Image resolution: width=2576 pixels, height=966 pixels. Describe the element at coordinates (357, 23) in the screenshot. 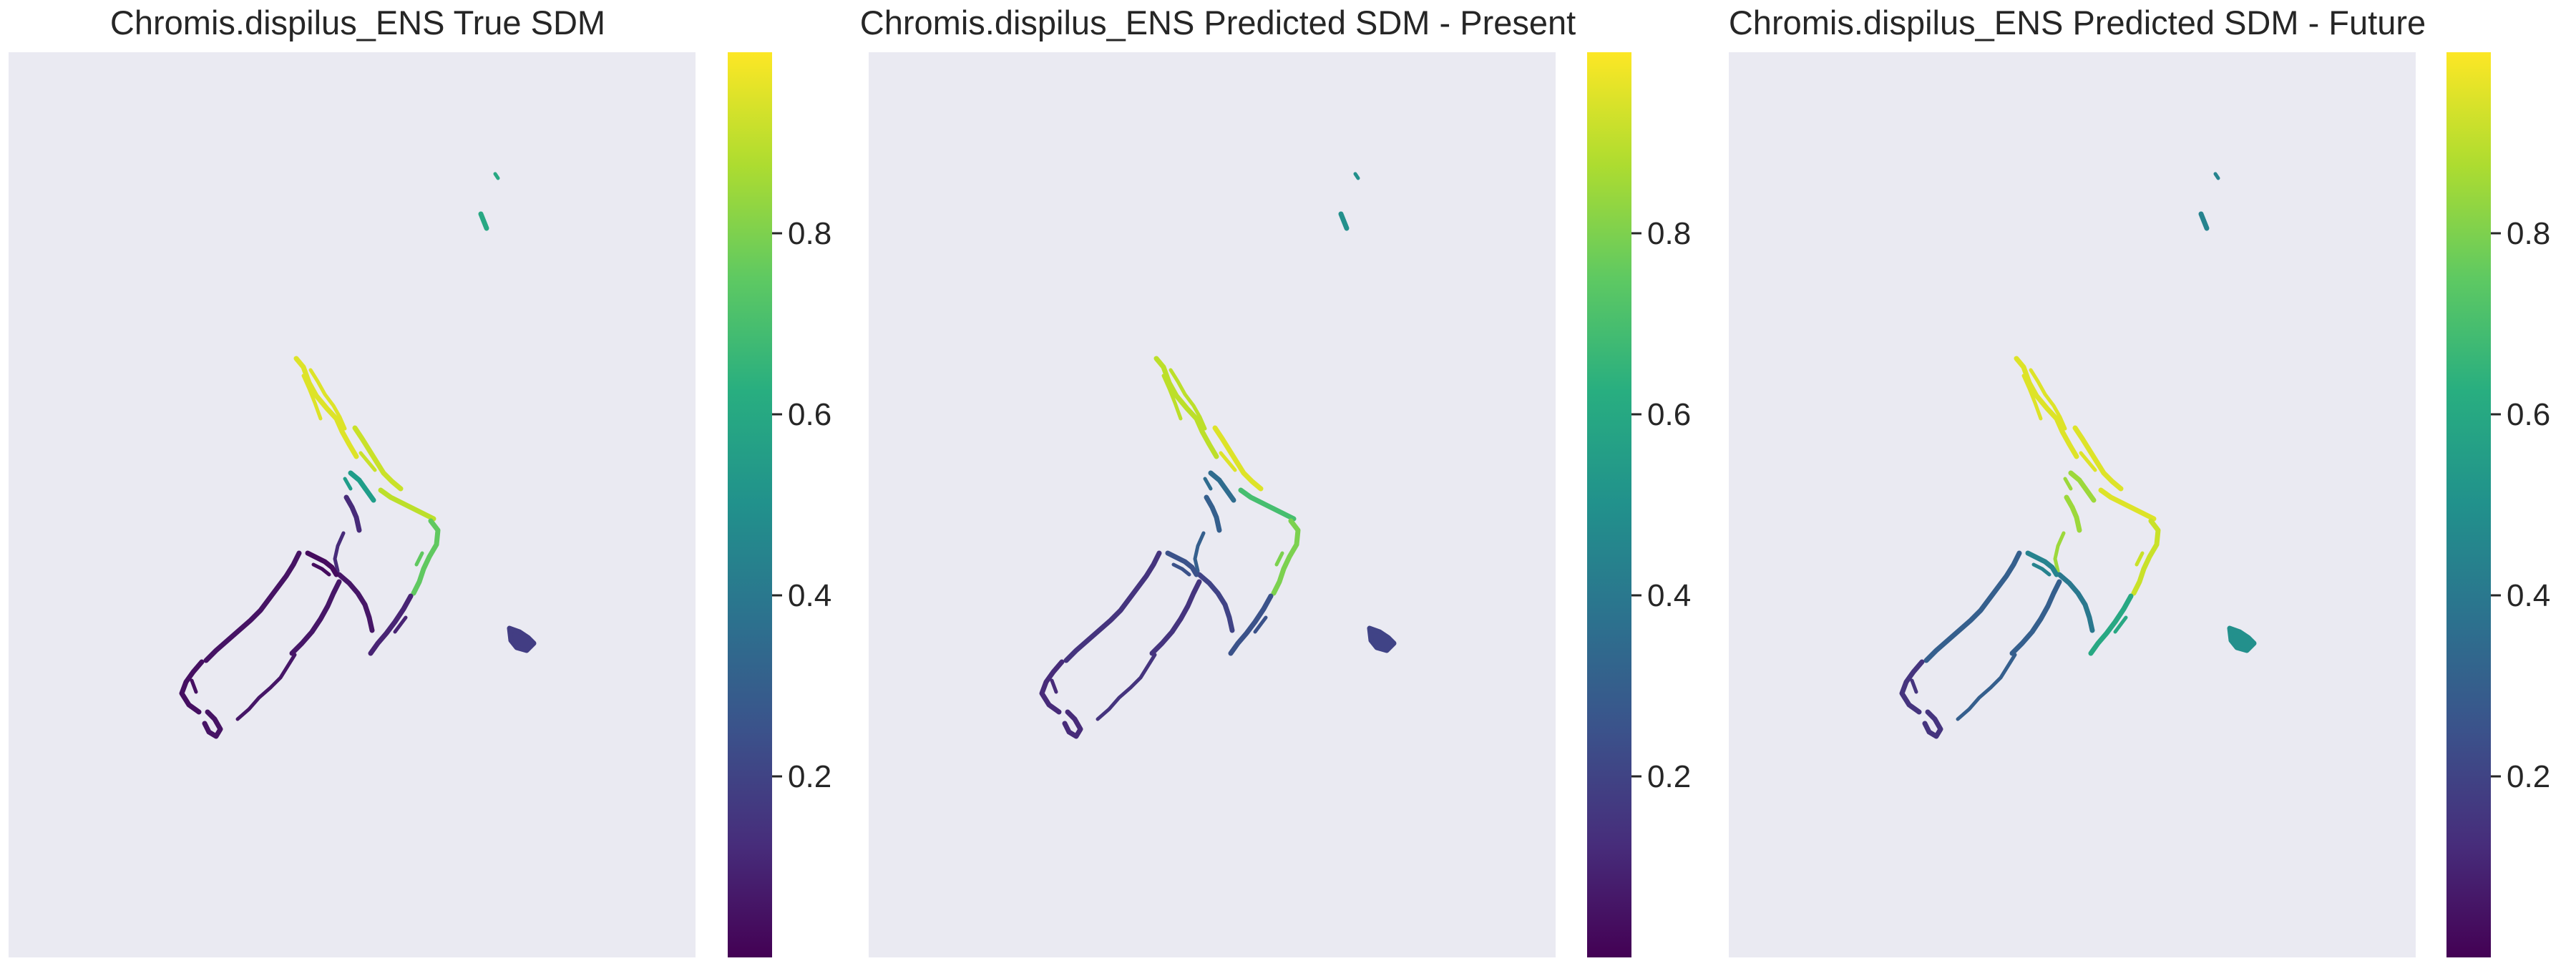

I see `panel-title: Chromis.dispilus_ENS True SDM` at that location.